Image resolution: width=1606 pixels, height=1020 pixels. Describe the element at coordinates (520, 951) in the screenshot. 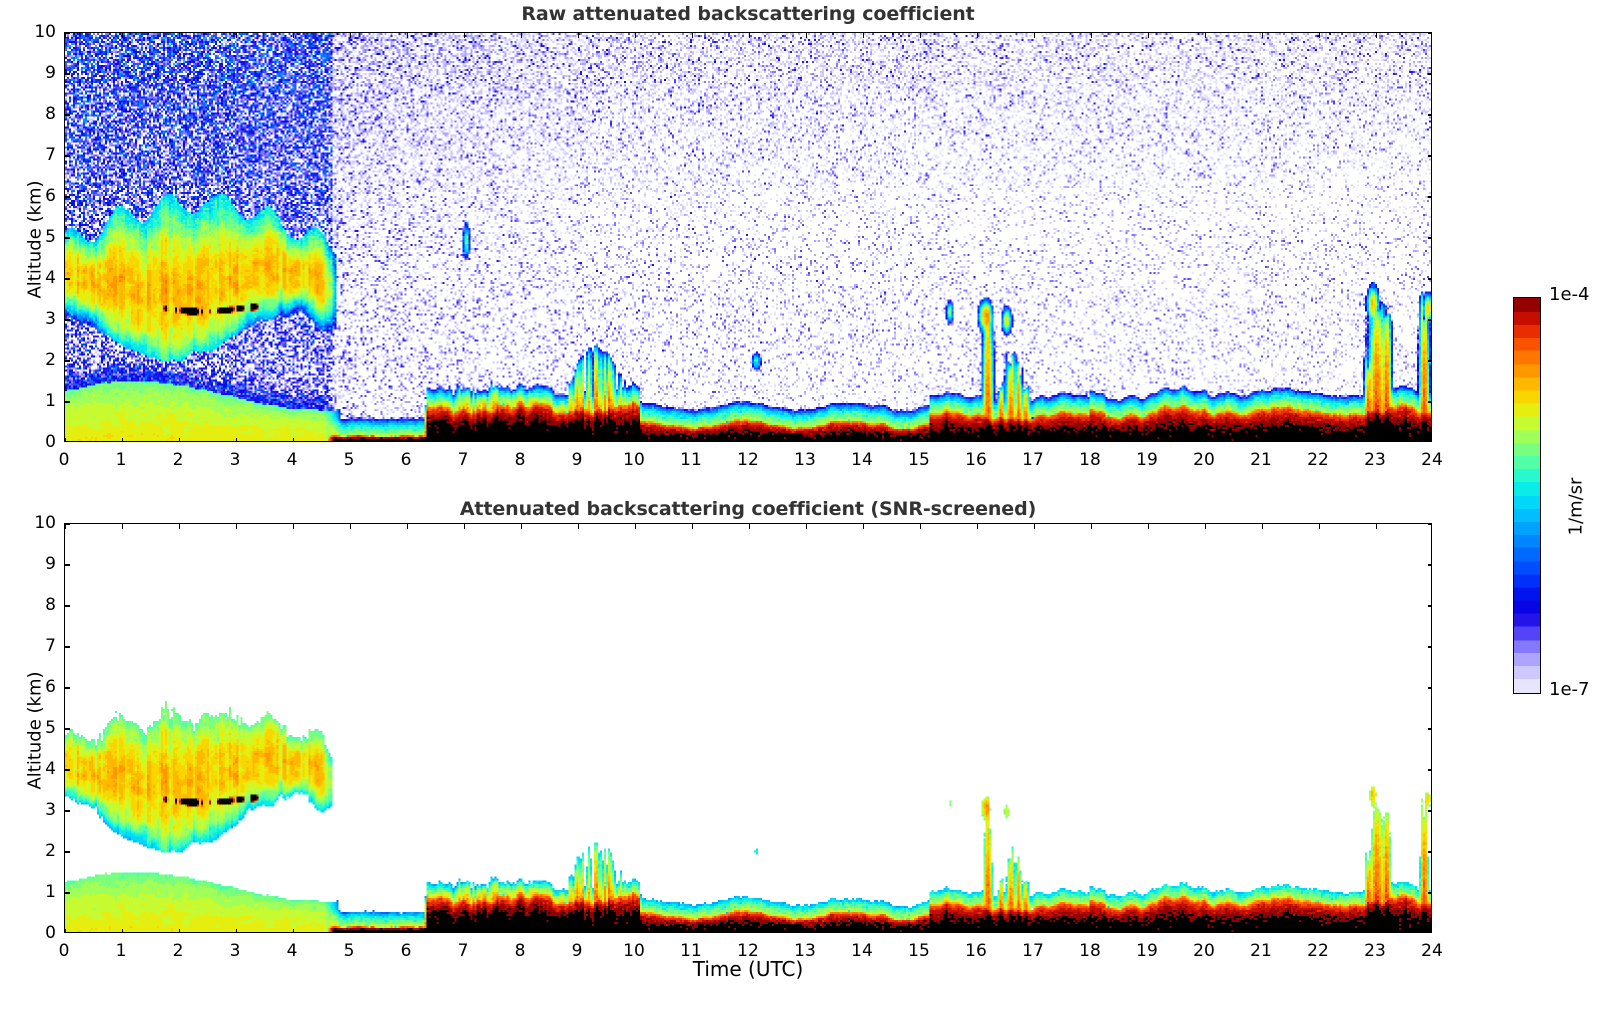

I see `x-tick-label: 8` at that location.